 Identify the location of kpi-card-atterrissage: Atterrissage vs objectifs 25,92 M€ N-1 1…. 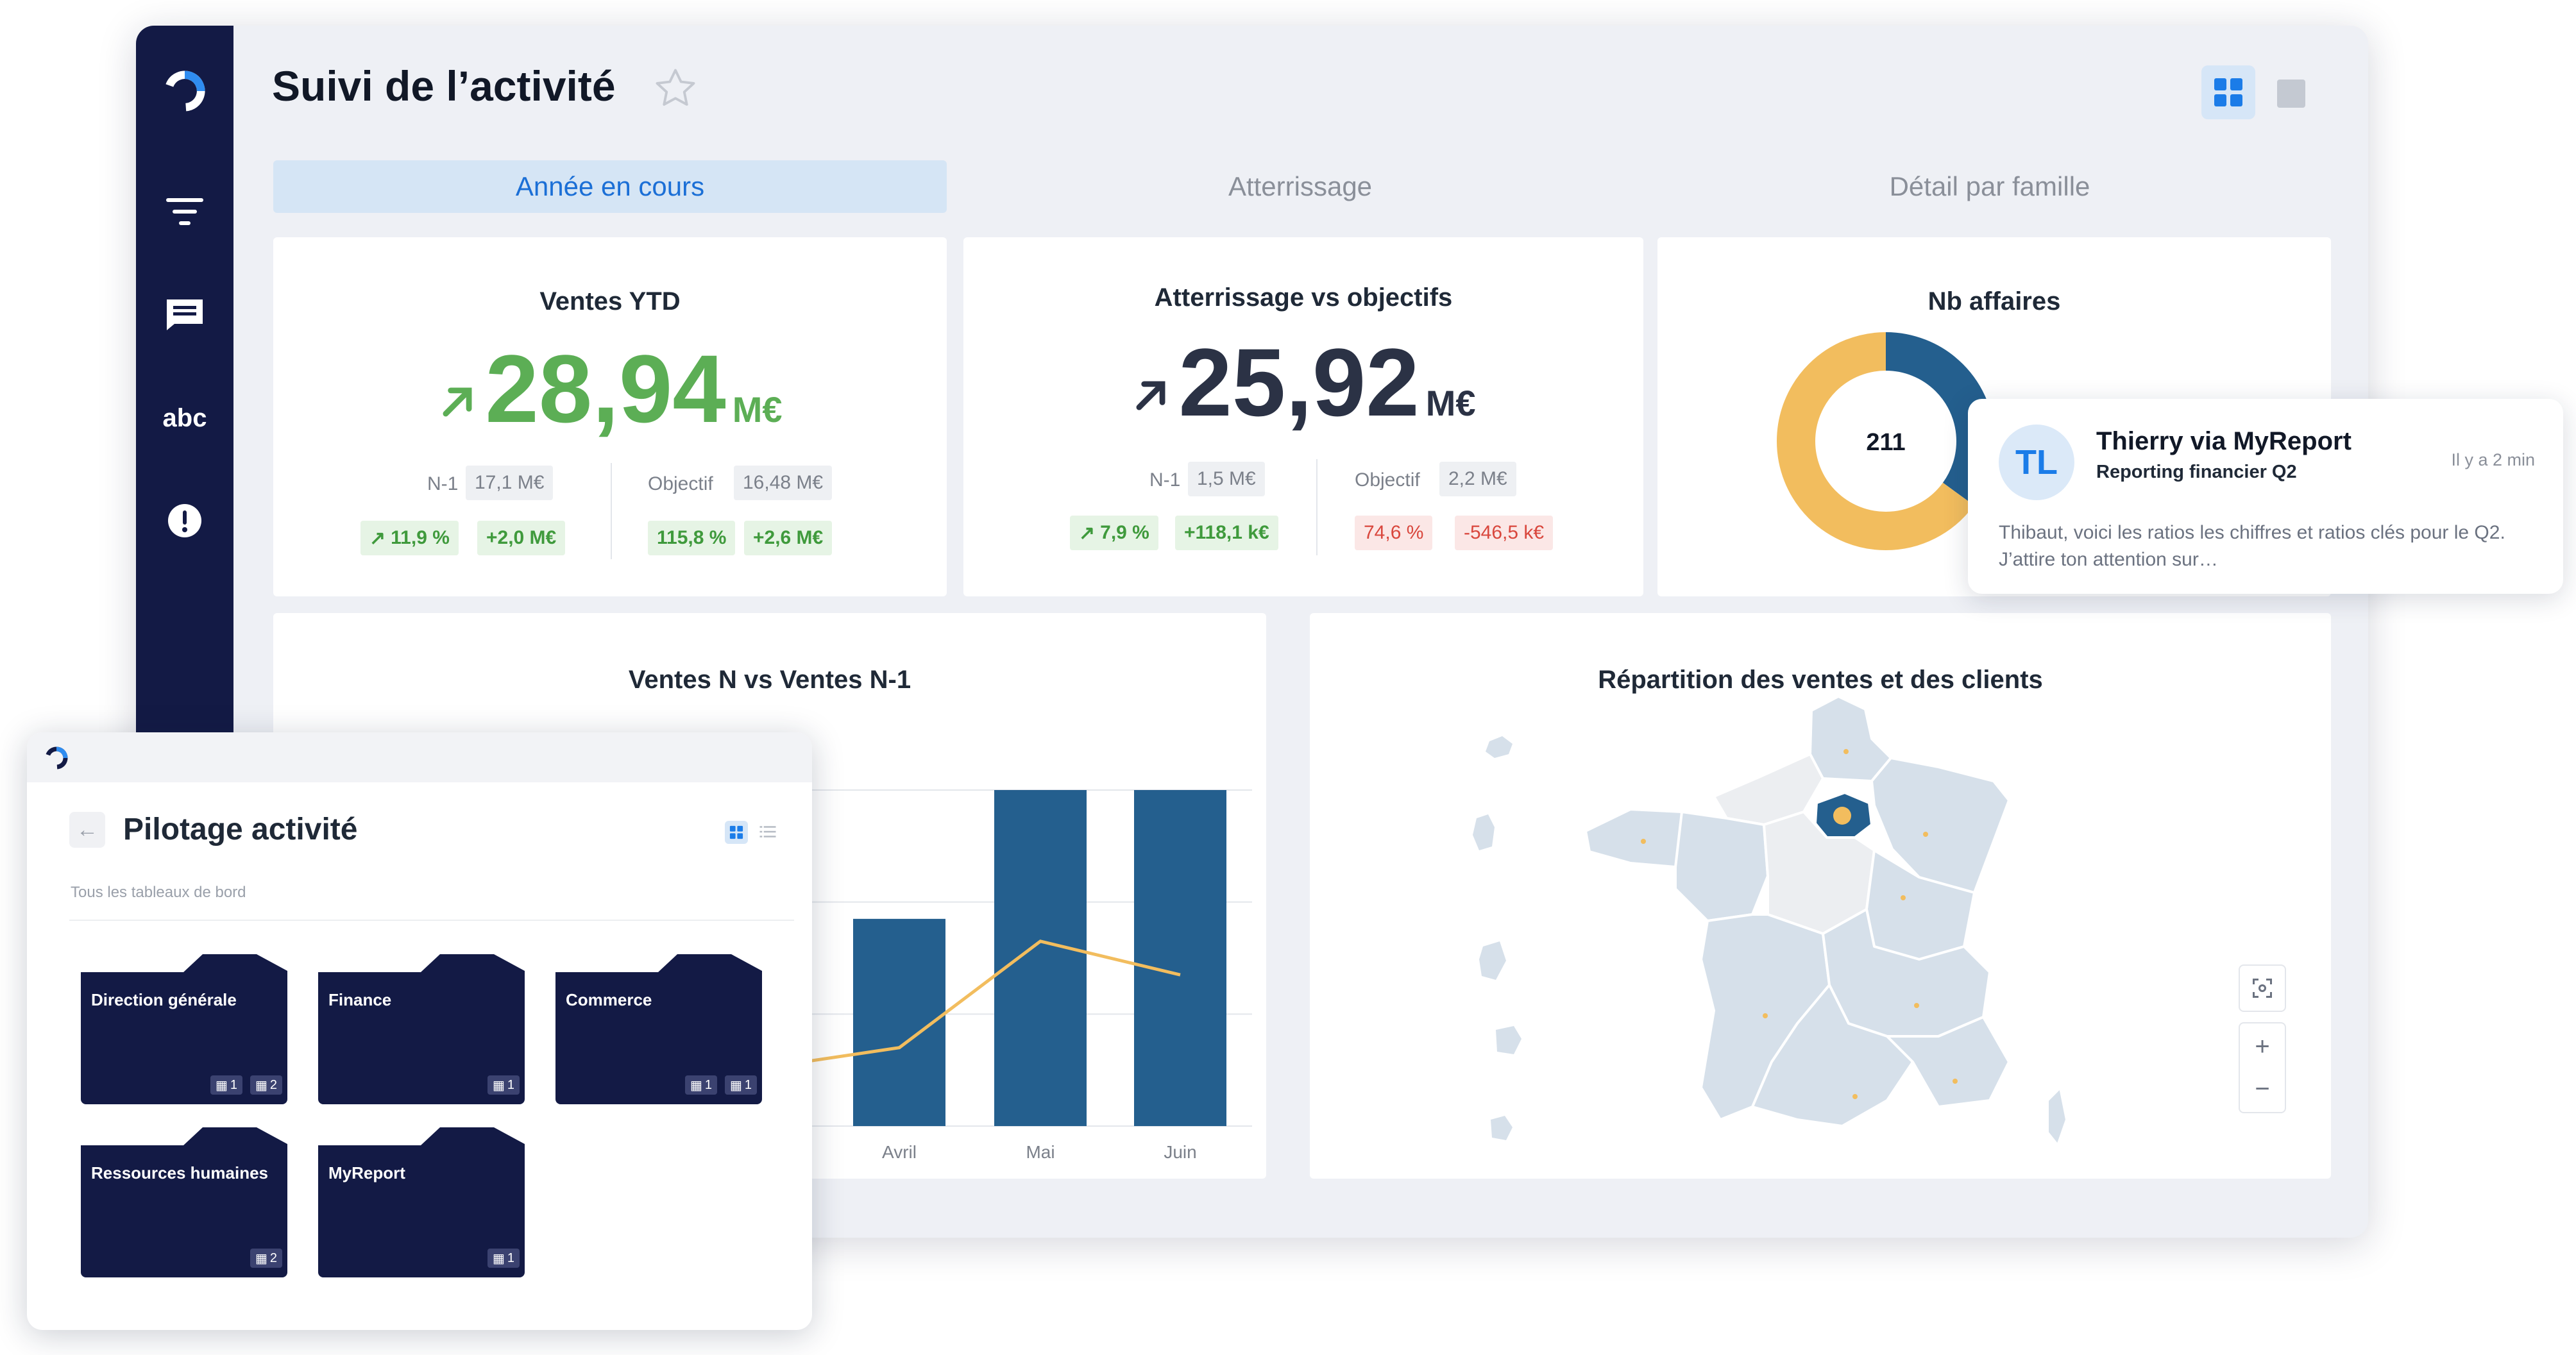
(1303, 416).